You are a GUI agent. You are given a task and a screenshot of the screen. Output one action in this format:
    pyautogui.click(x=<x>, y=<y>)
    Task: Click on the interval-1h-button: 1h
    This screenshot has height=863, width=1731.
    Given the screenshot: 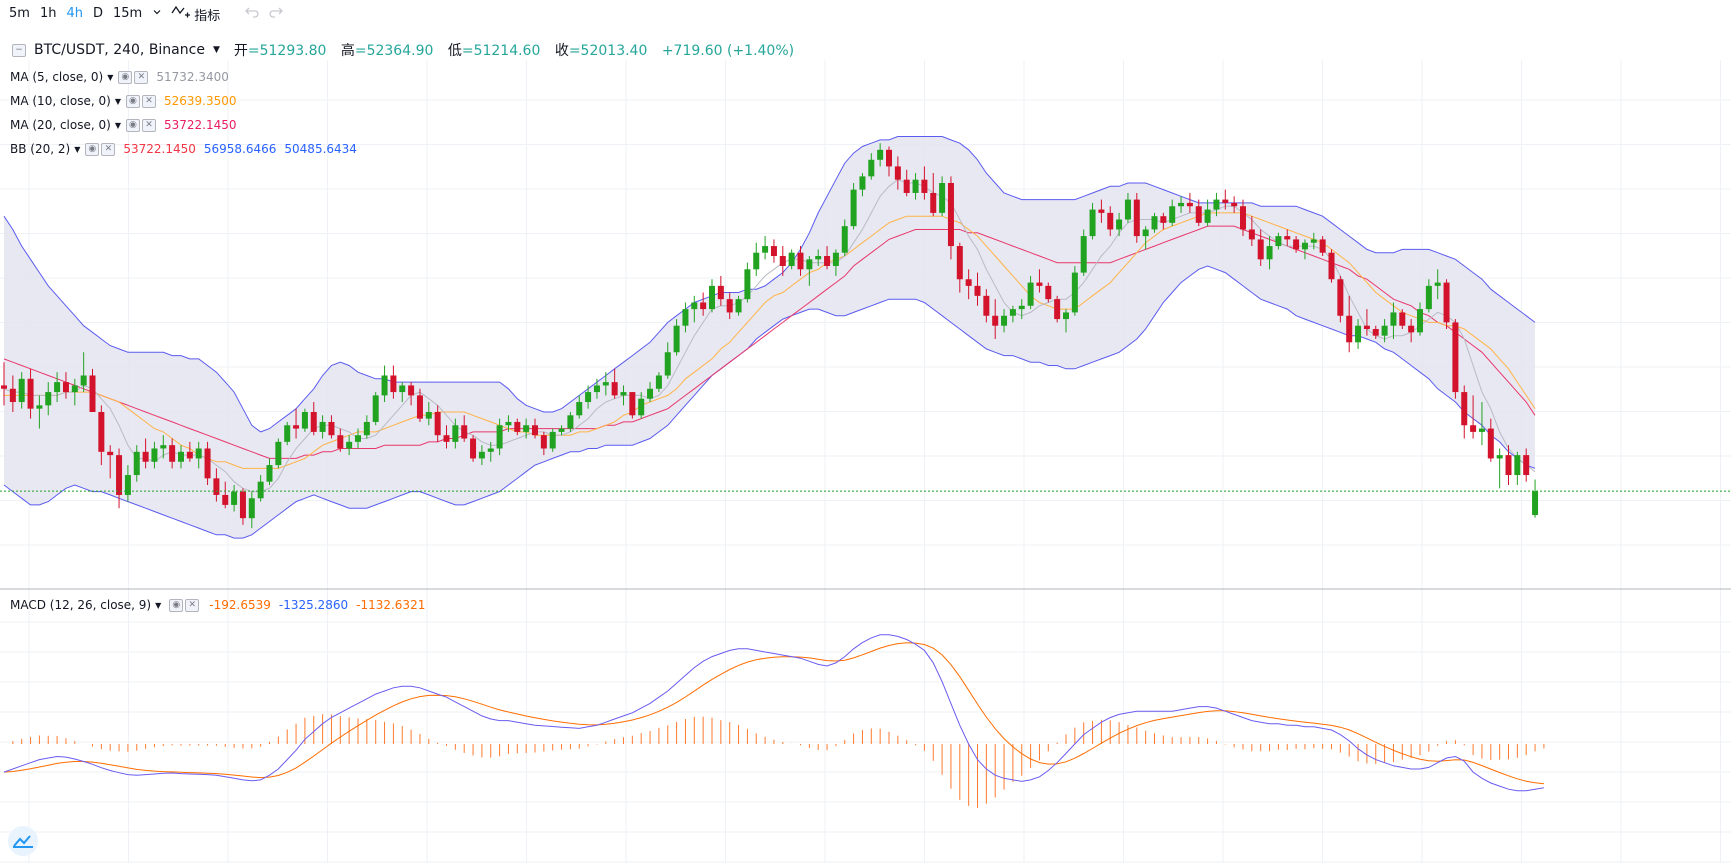 What is the action you would take?
    pyautogui.click(x=48, y=13)
    